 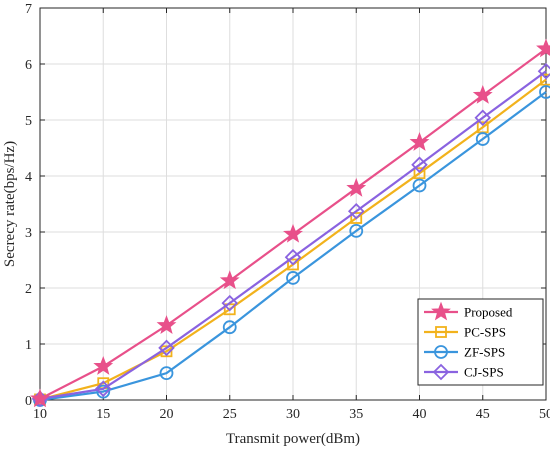 I want to click on legend-item-pc-sps: PC-SPS, so click(x=465, y=332).